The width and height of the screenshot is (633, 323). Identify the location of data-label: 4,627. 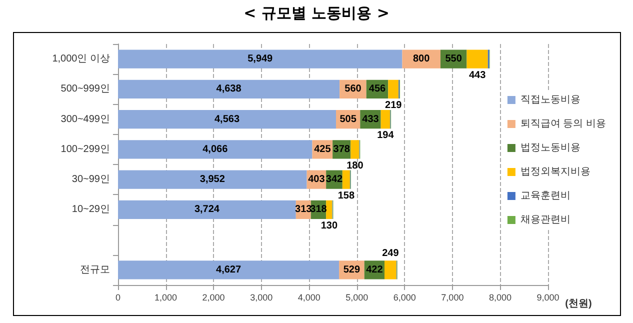
(229, 270).